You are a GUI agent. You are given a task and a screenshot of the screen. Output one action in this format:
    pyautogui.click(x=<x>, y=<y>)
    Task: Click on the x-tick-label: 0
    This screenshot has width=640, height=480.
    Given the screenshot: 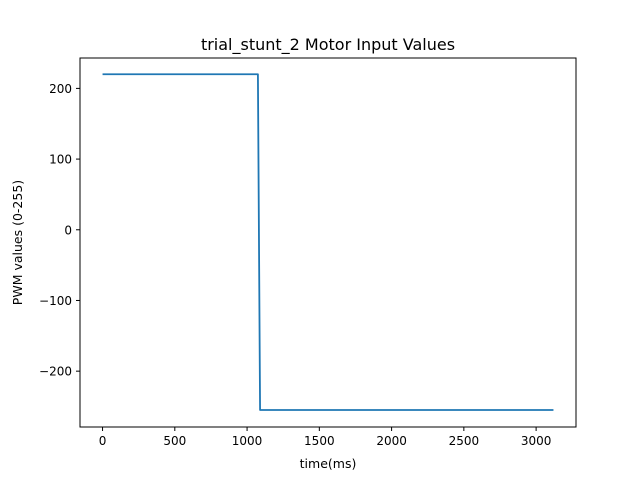 What is the action you would take?
    pyautogui.click(x=103, y=441)
    